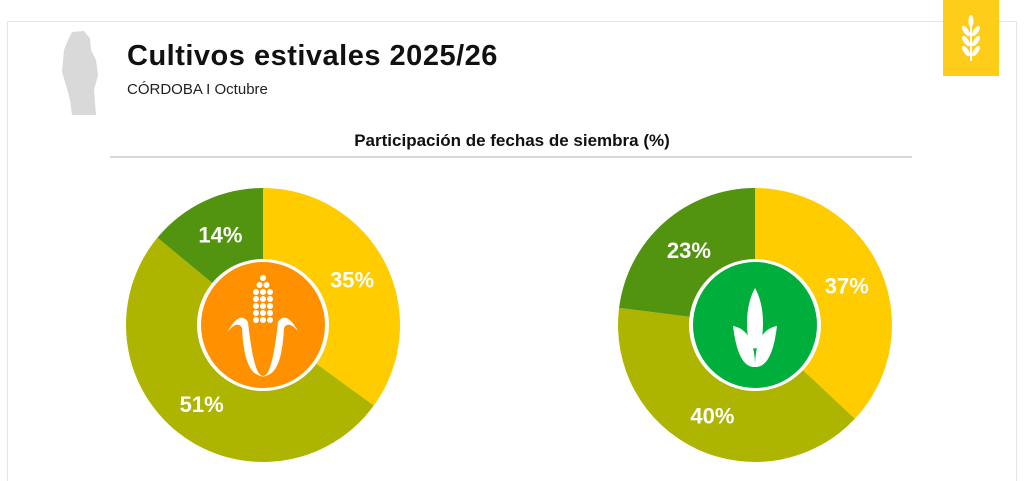 The height and width of the screenshot is (481, 1024). I want to click on wheat-icon, so click(971, 38).